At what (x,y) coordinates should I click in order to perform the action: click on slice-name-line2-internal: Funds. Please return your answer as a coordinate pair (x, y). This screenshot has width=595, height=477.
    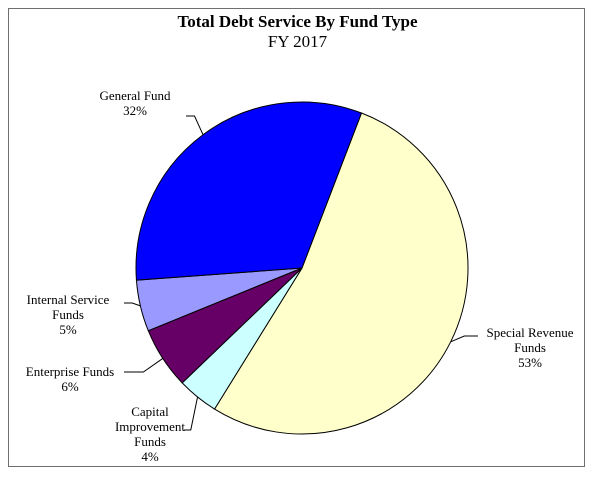
    Looking at the image, I should click on (68, 314).